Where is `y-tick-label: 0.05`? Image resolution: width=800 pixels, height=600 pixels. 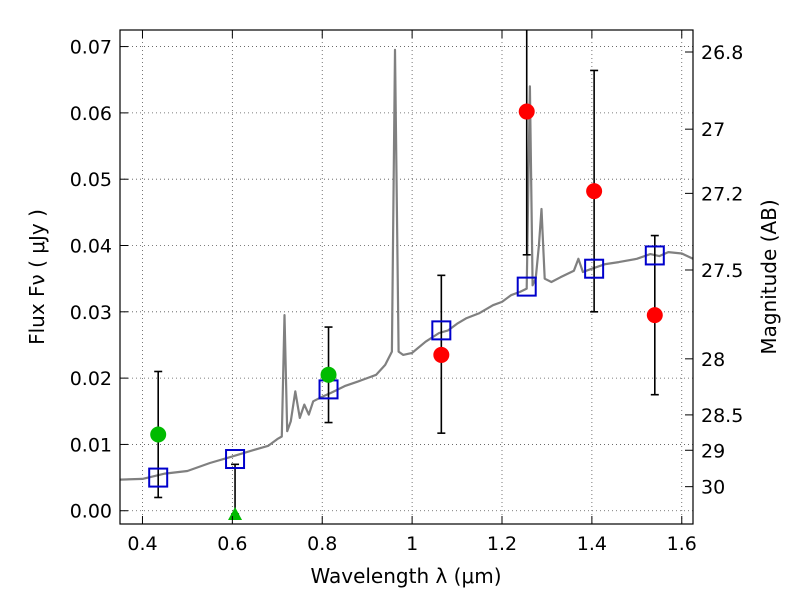
y-tick-label: 0.05 is located at coordinates (91, 180).